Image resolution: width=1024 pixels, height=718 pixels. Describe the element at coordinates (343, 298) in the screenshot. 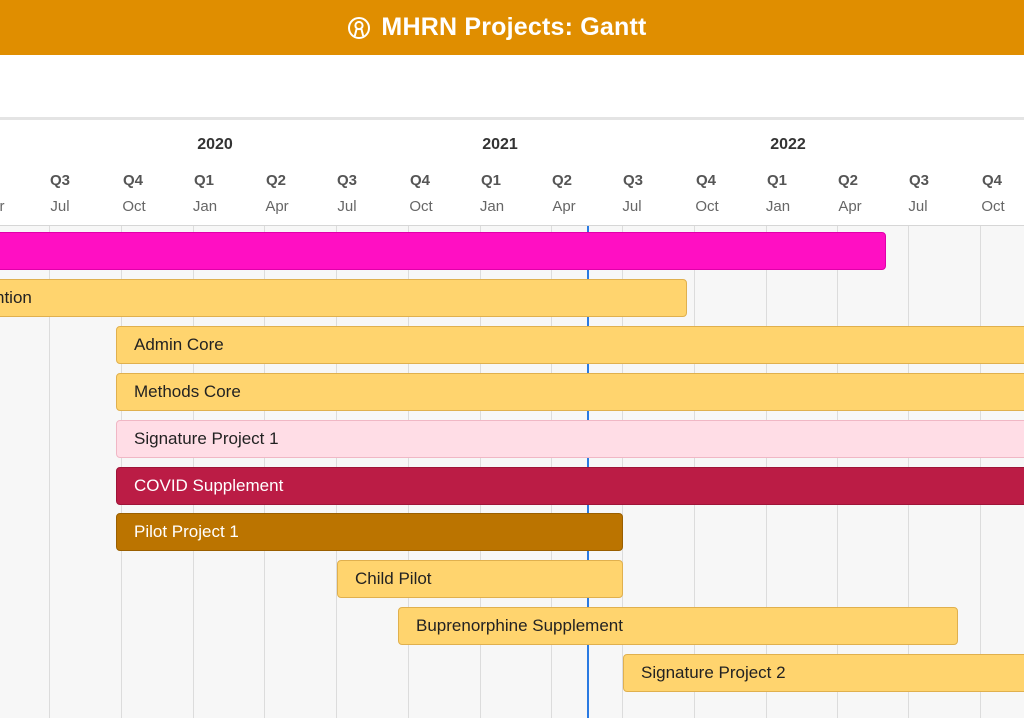

I see `gantt-bar: ntion` at that location.